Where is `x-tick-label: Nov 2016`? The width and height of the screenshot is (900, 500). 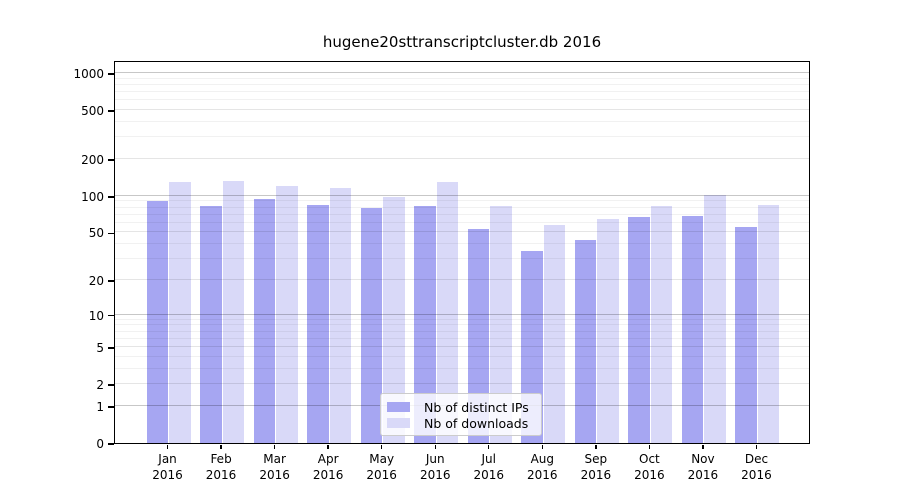 x-tick-label: Nov 2016 is located at coordinates (703, 467).